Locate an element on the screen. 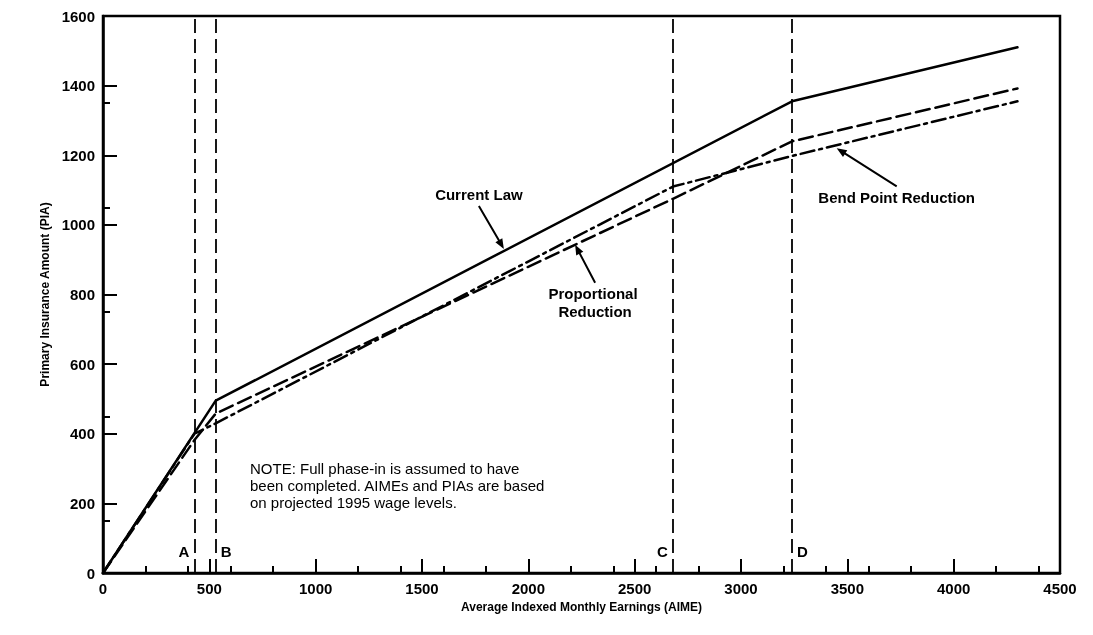  x-tick-label: 0 is located at coordinates (103, 588).